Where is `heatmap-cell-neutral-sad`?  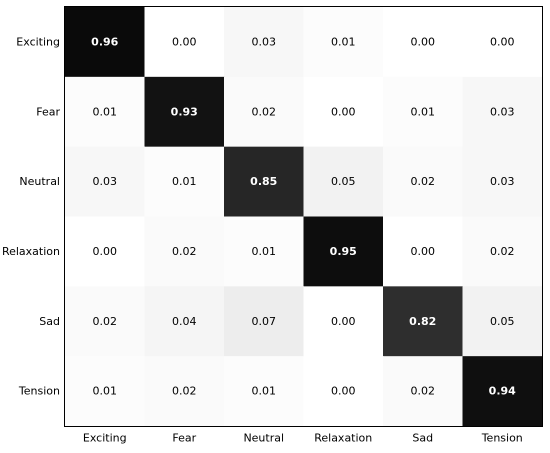 heatmap-cell-neutral-sad is located at coordinates (423, 181).